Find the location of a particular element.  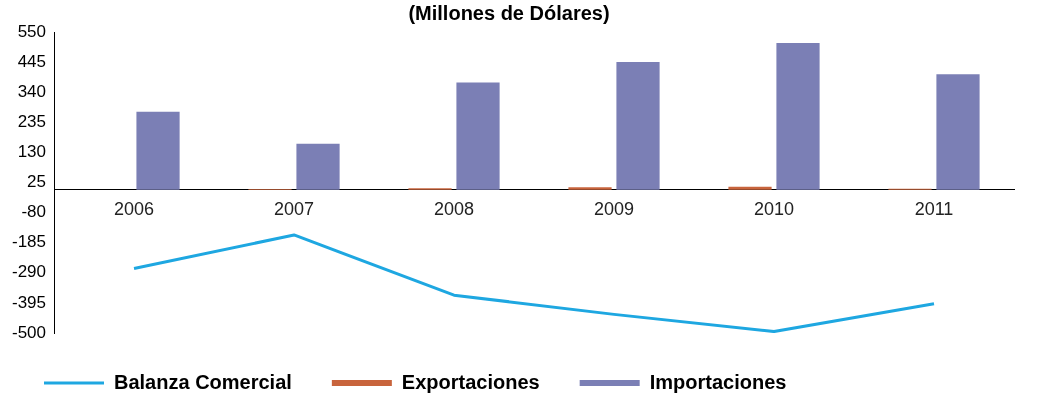

x-tick-label: 2008 is located at coordinates (454, 209).